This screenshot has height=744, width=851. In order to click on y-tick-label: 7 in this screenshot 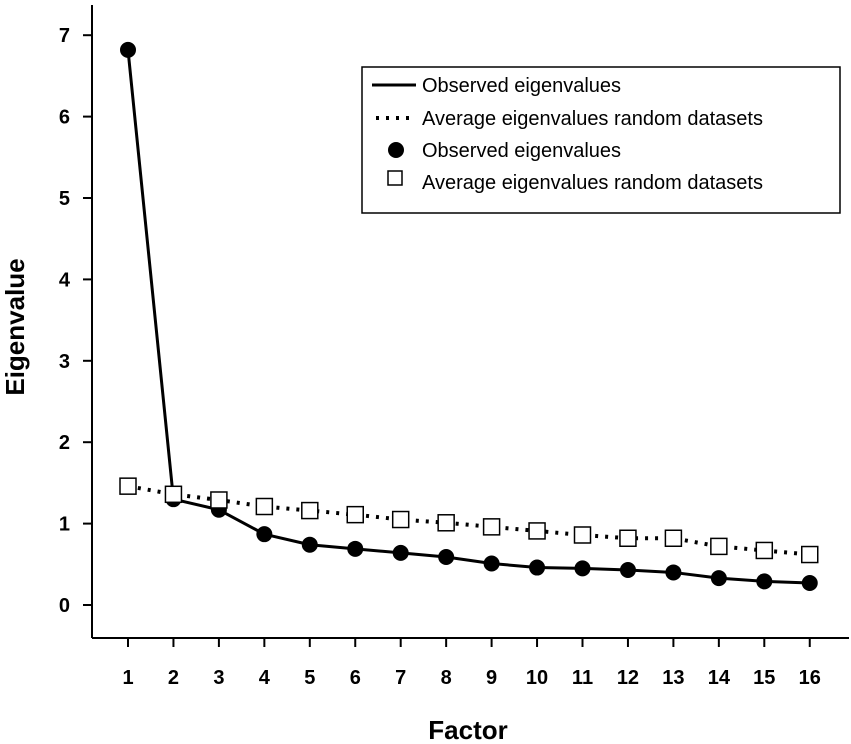, I will do `click(64, 36)`.